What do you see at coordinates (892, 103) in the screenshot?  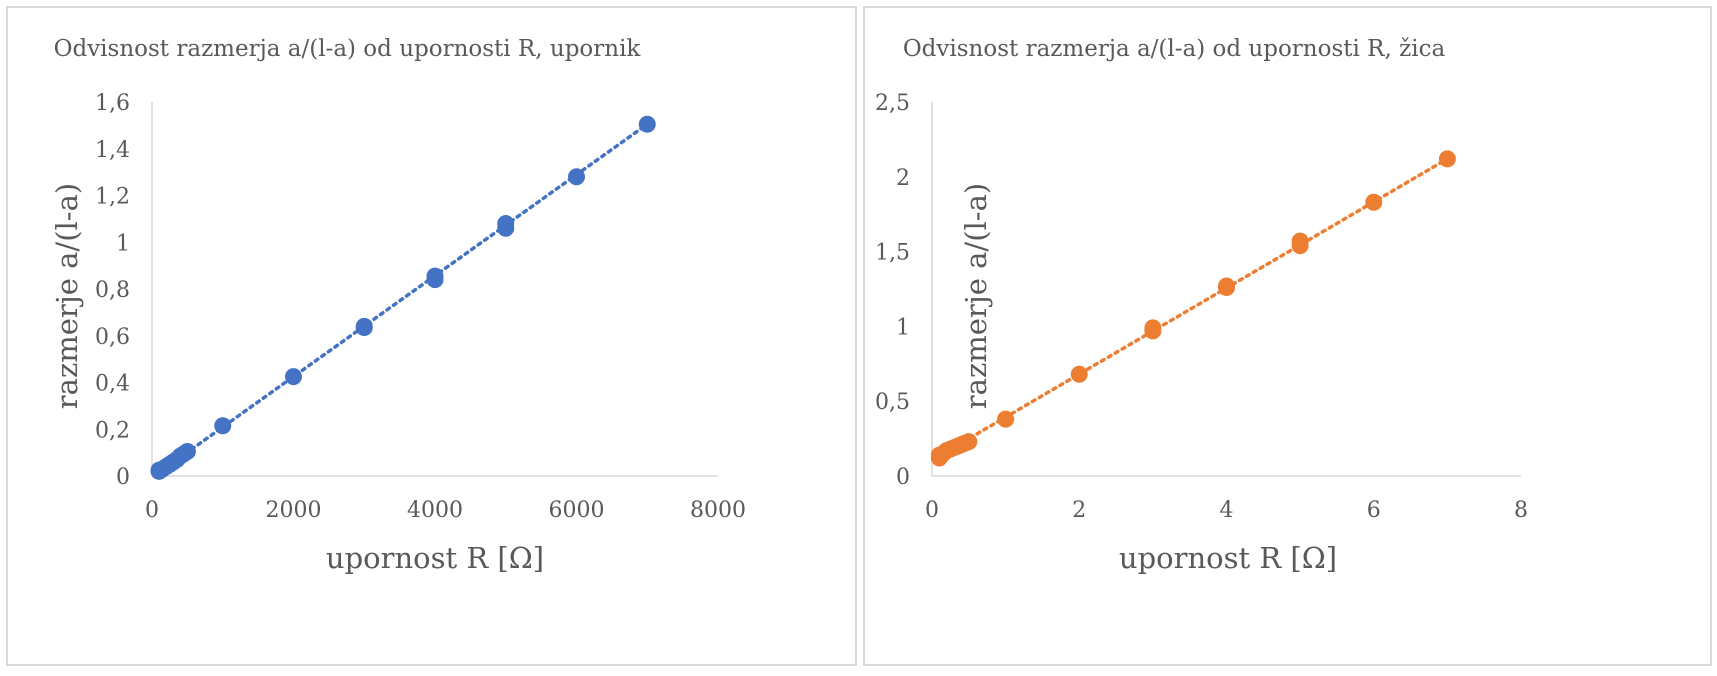 I see `y-tick-label: 2,5` at bounding box center [892, 103].